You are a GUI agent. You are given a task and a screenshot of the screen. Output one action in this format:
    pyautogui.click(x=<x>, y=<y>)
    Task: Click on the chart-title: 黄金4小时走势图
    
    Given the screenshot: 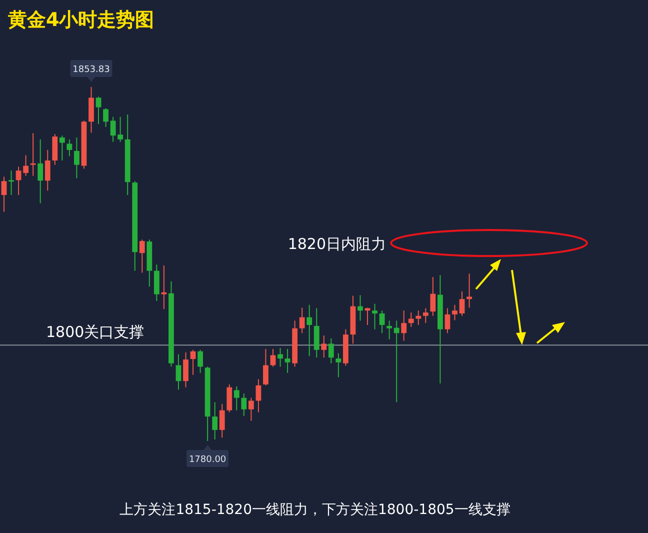 What is the action you would take?
    pyautogui.click(x=80, y=20)
    